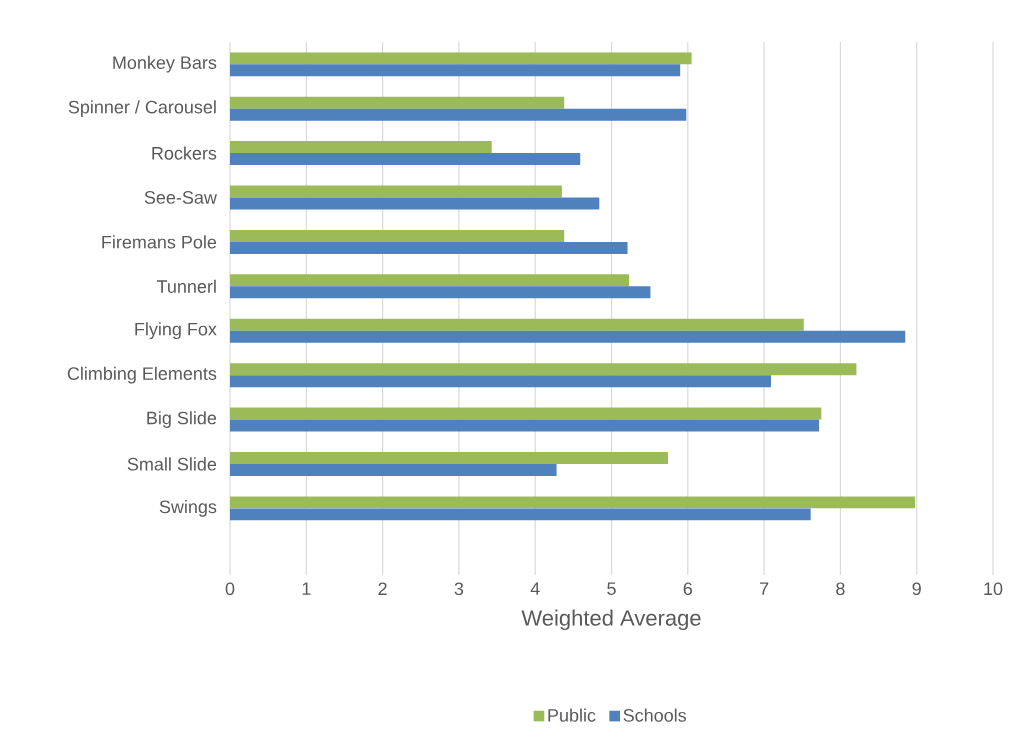 This screenshot has width=1024, height=746. Describe the element at coordinates (688, 589) in the screenshot. I see `x-tick-label: 6` at that location.